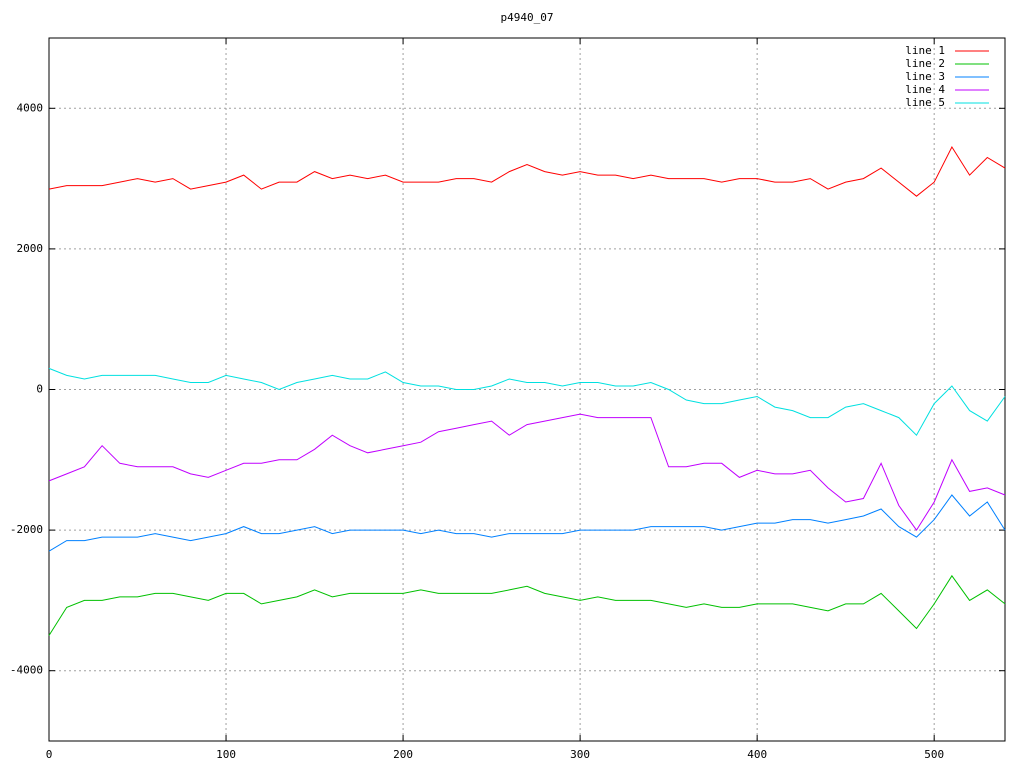 The image size is (1024, 768). Describe the element at coordinates (527, 17) in the screenshot. I see `chart-title: p4940_07` at that location.